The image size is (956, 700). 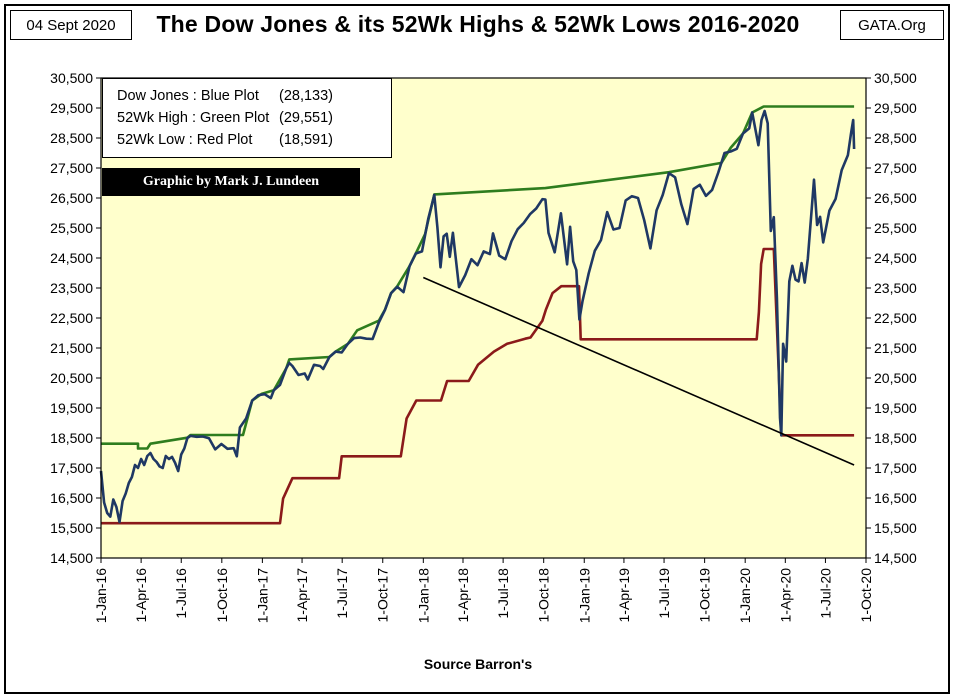 What do you see at coordinates (895, 168) in the screenshot?
I see `y-tick-label-right: 27,500` at bounding box center [895, 168].